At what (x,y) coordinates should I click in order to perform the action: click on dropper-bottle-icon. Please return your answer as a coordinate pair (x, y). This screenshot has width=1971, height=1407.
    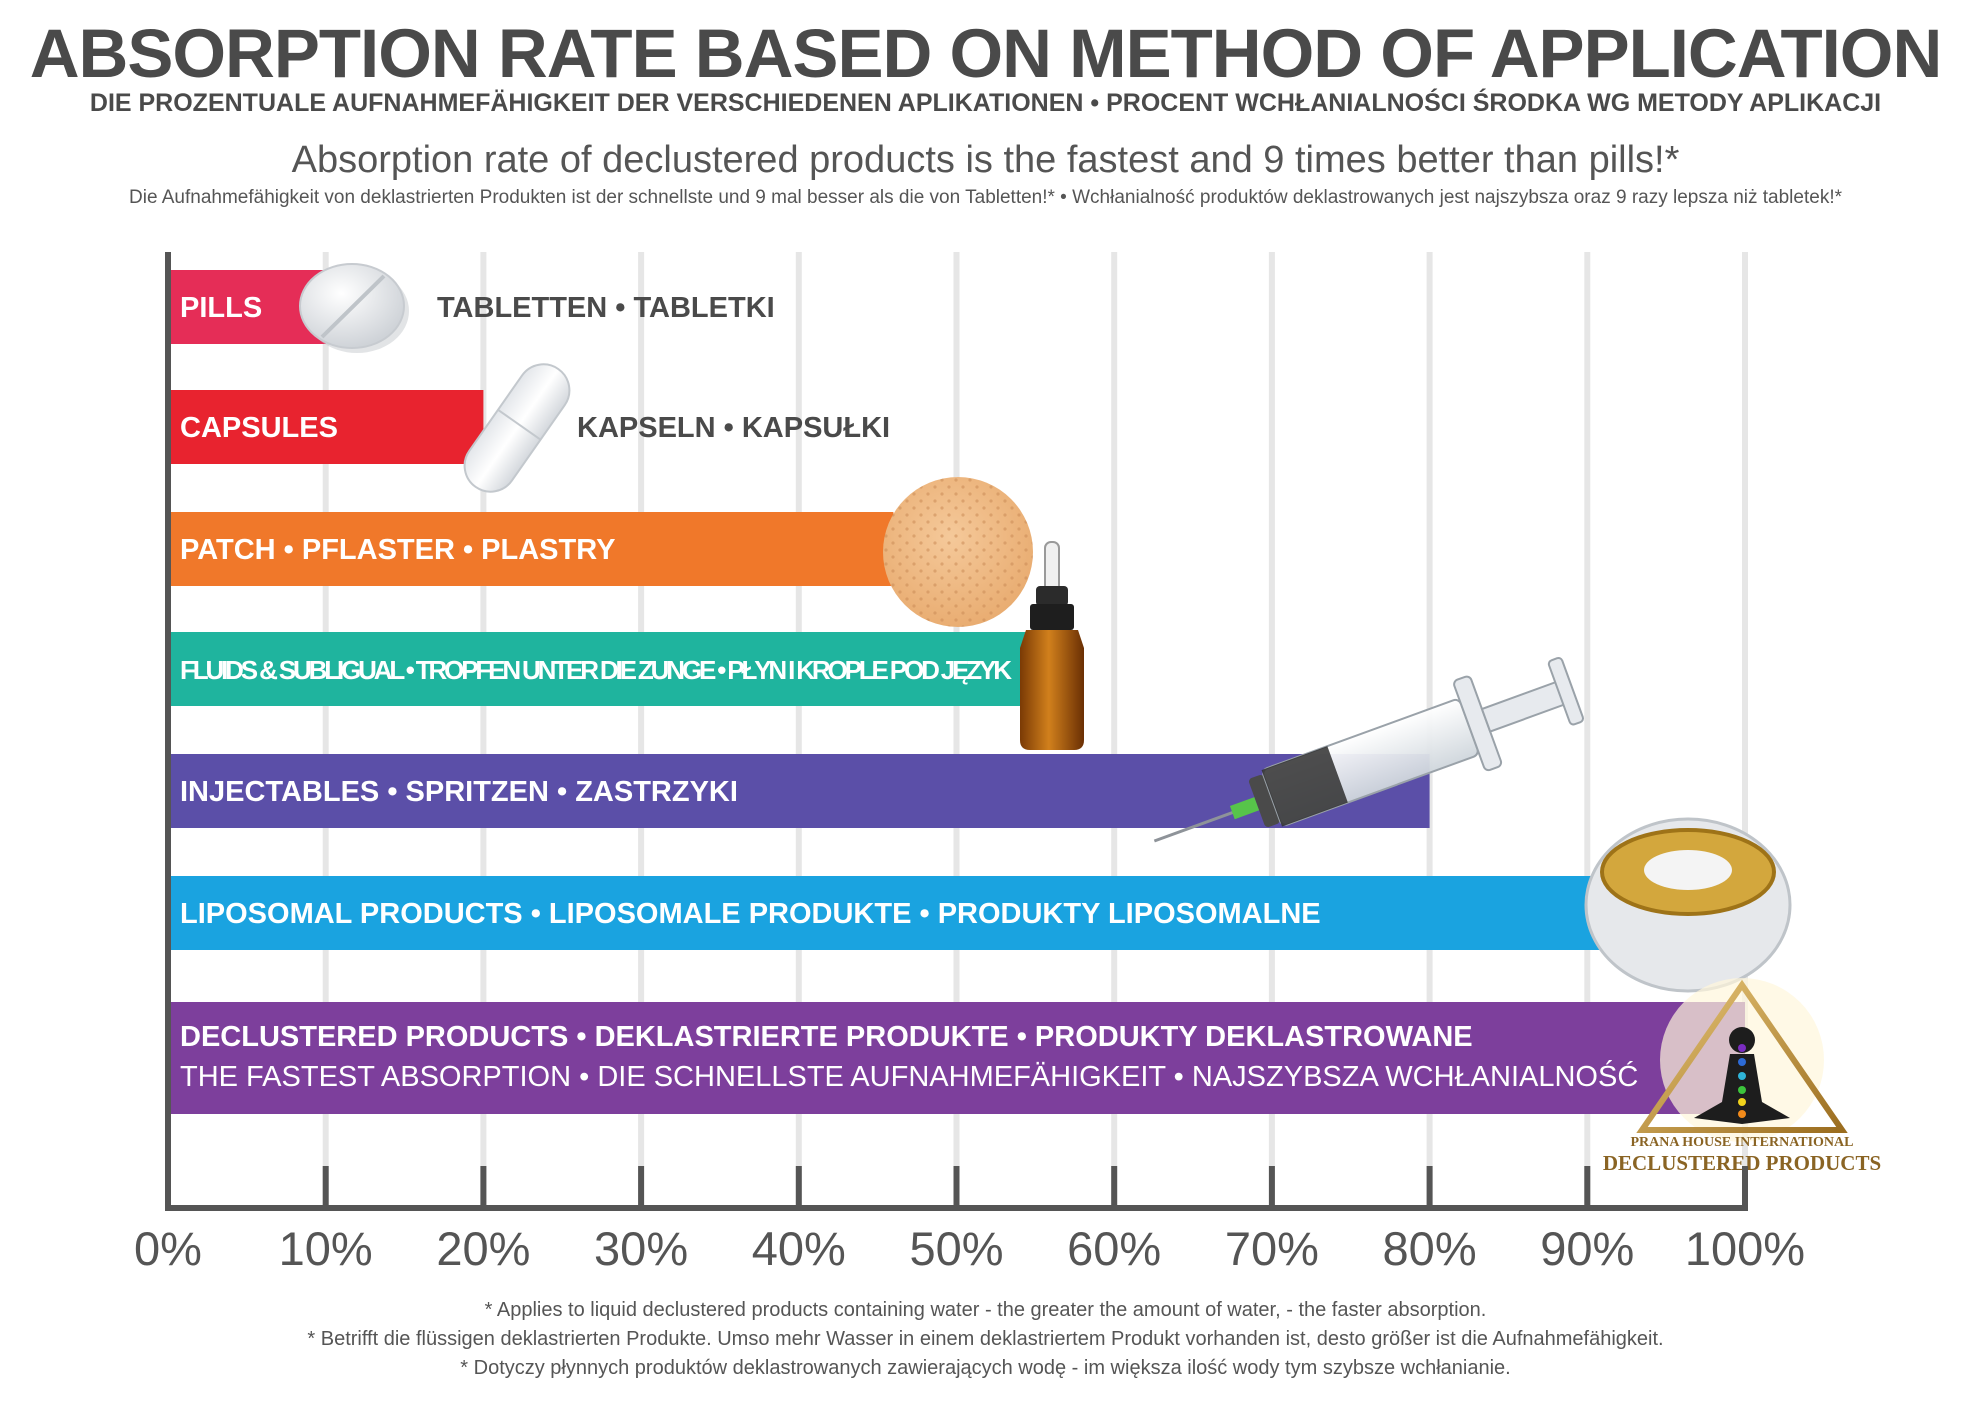
    Looking at the image, I should click on (1052, 645).